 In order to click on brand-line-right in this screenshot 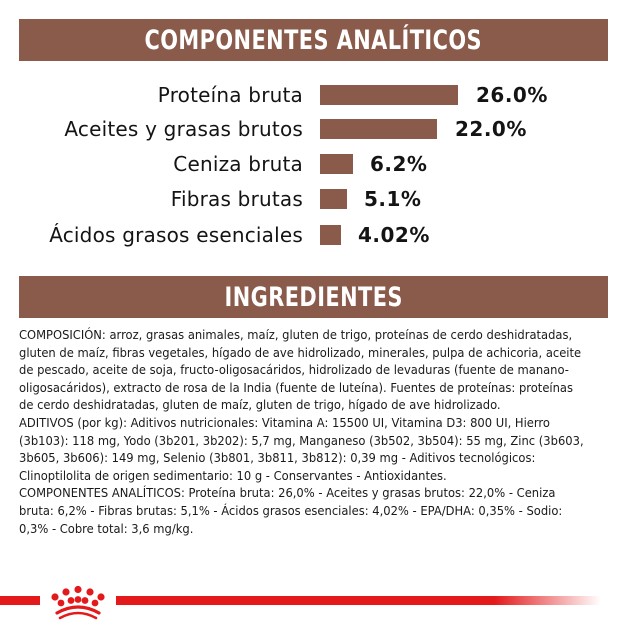, I will do `click(358, 600)`.